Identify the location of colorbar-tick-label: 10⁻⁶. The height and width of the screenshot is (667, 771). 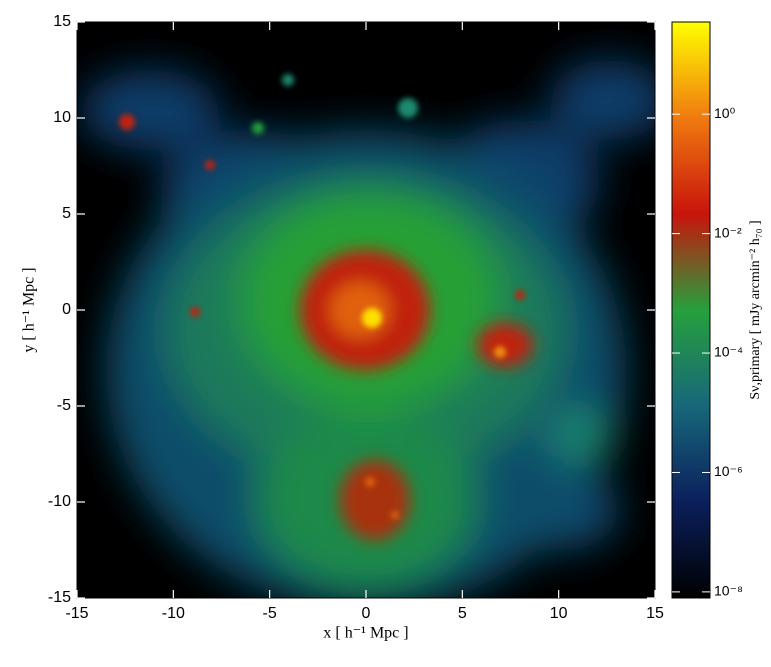
(728, 471).